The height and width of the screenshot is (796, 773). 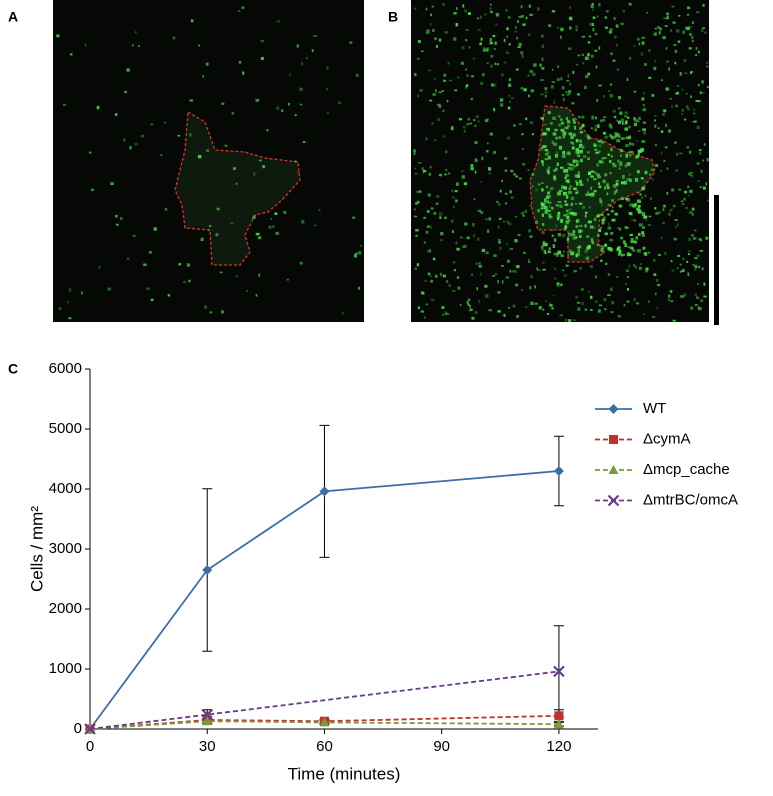 I want to click on legend-label: ΔmtrBC/omcA, so click(x=690, y=499).